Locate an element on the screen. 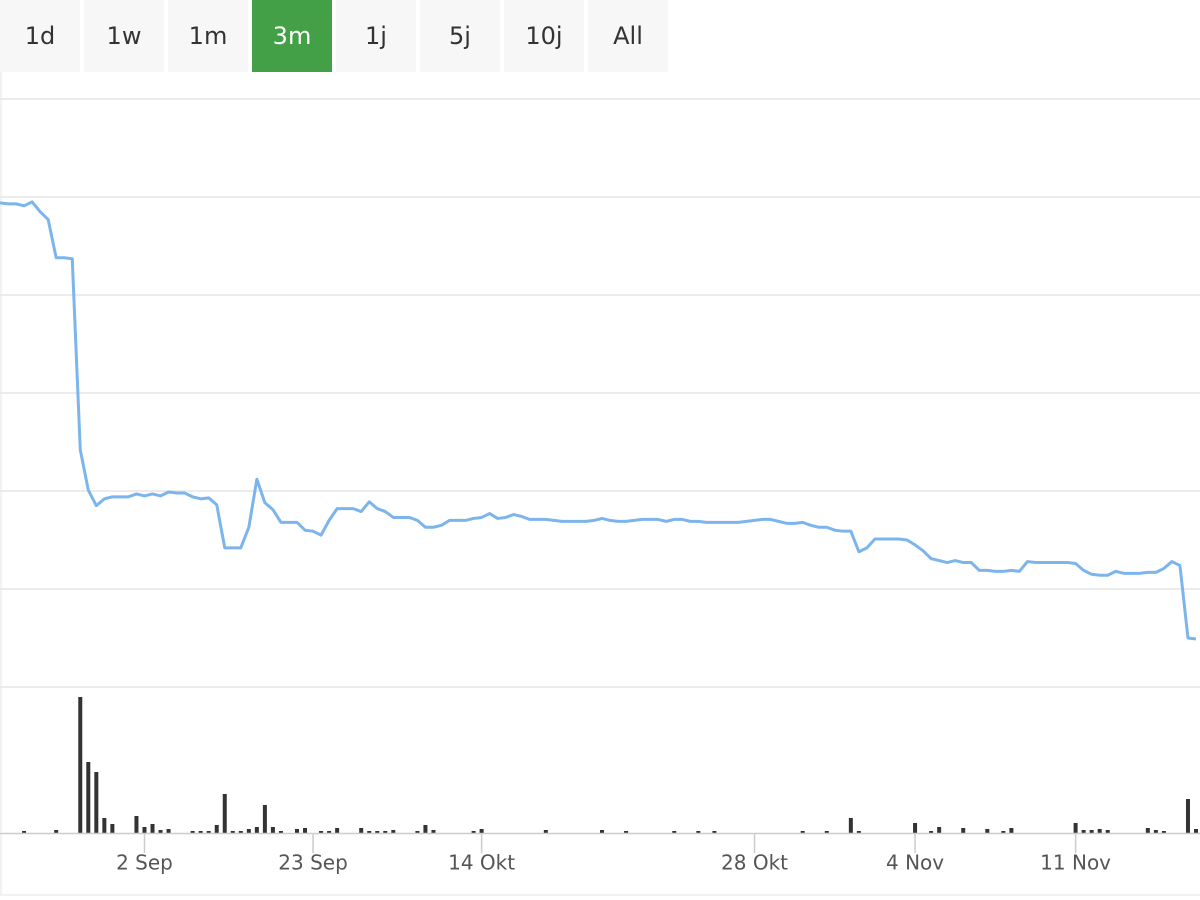  range-button-label: 1m is located at coordinates (208, 36).